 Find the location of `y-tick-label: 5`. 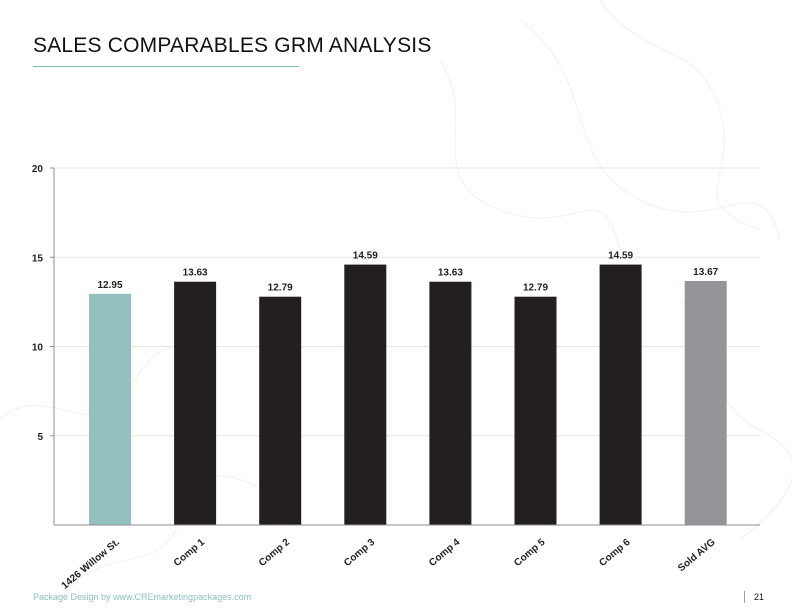

y-tick-label: 5 is located at coordinates (40, 437).